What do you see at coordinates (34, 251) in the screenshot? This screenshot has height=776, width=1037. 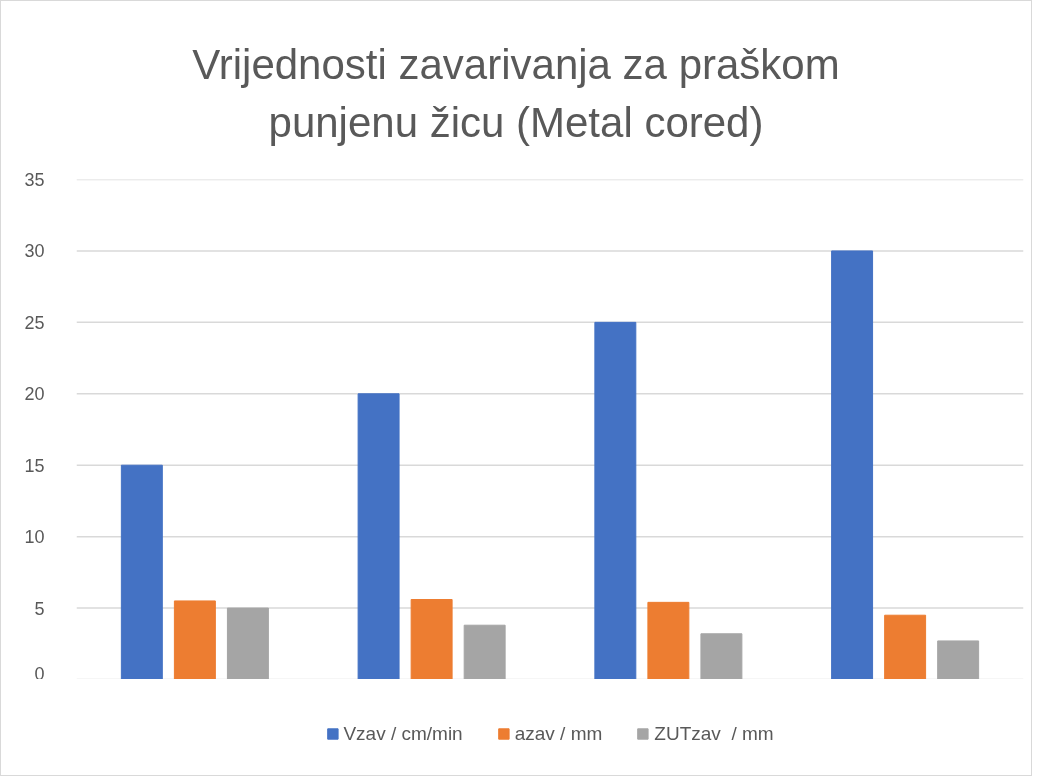 I see `y-tick-label: 30` at bounding box center [34, 251].